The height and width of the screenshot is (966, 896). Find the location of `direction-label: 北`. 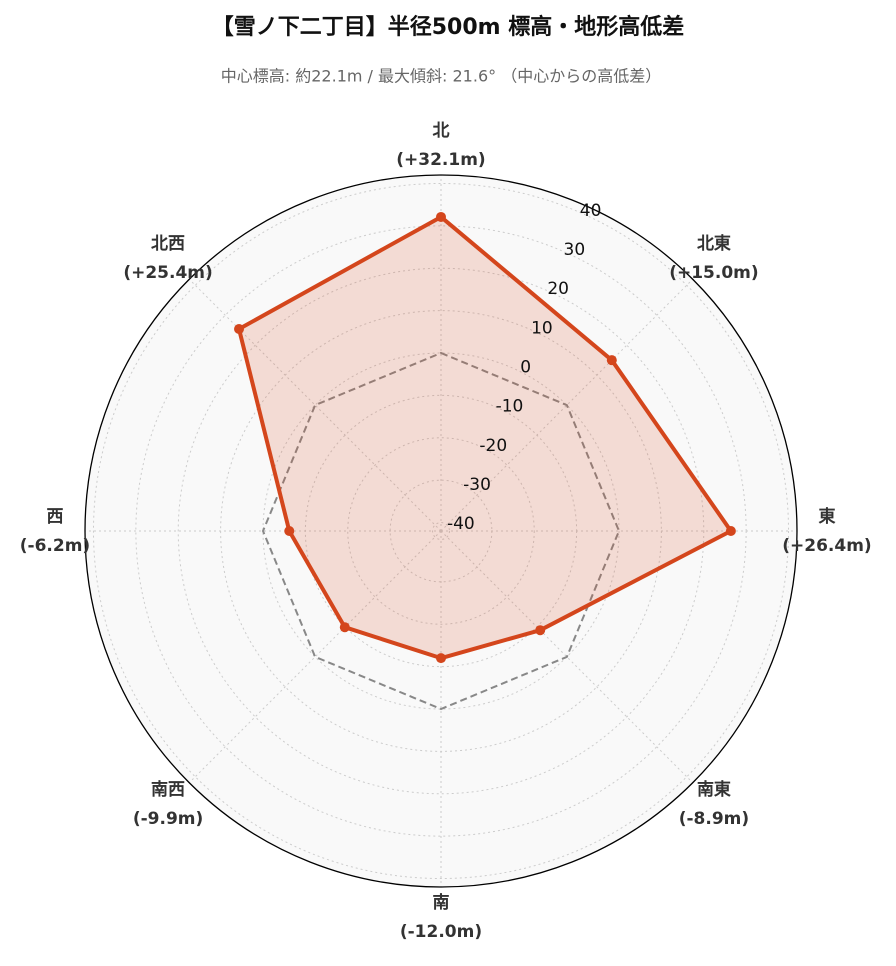

direction-label: 北 is located at coordinates (441, 131).